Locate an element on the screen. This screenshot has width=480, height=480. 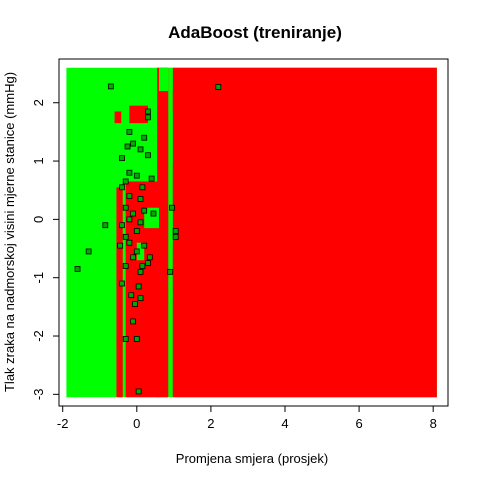
x-tick-label: 4 is located at coordinates (284, 423).